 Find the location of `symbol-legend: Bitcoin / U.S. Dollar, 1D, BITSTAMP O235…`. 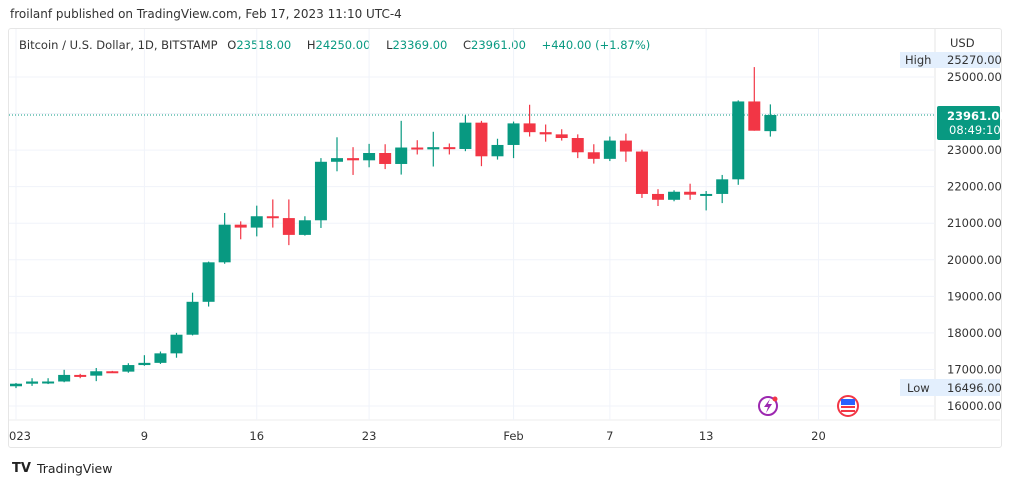

symbol-legend: Bitcoin / U.S. Dollar, 1D, BITSTAMP O235… is located at coordinates (337, 45).